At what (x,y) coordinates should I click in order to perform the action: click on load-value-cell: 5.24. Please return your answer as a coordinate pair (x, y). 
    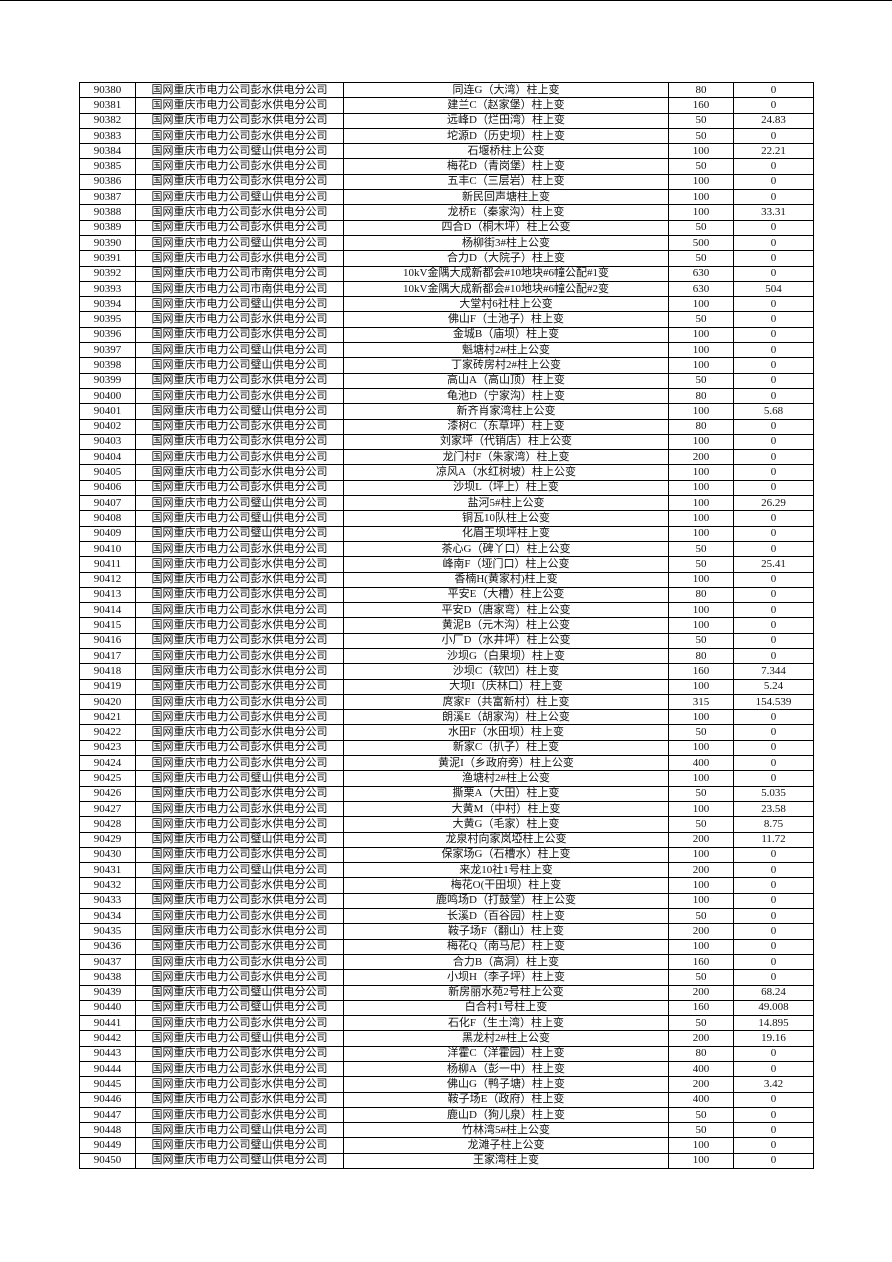
    Looking at the image, I should click on (773, 686).